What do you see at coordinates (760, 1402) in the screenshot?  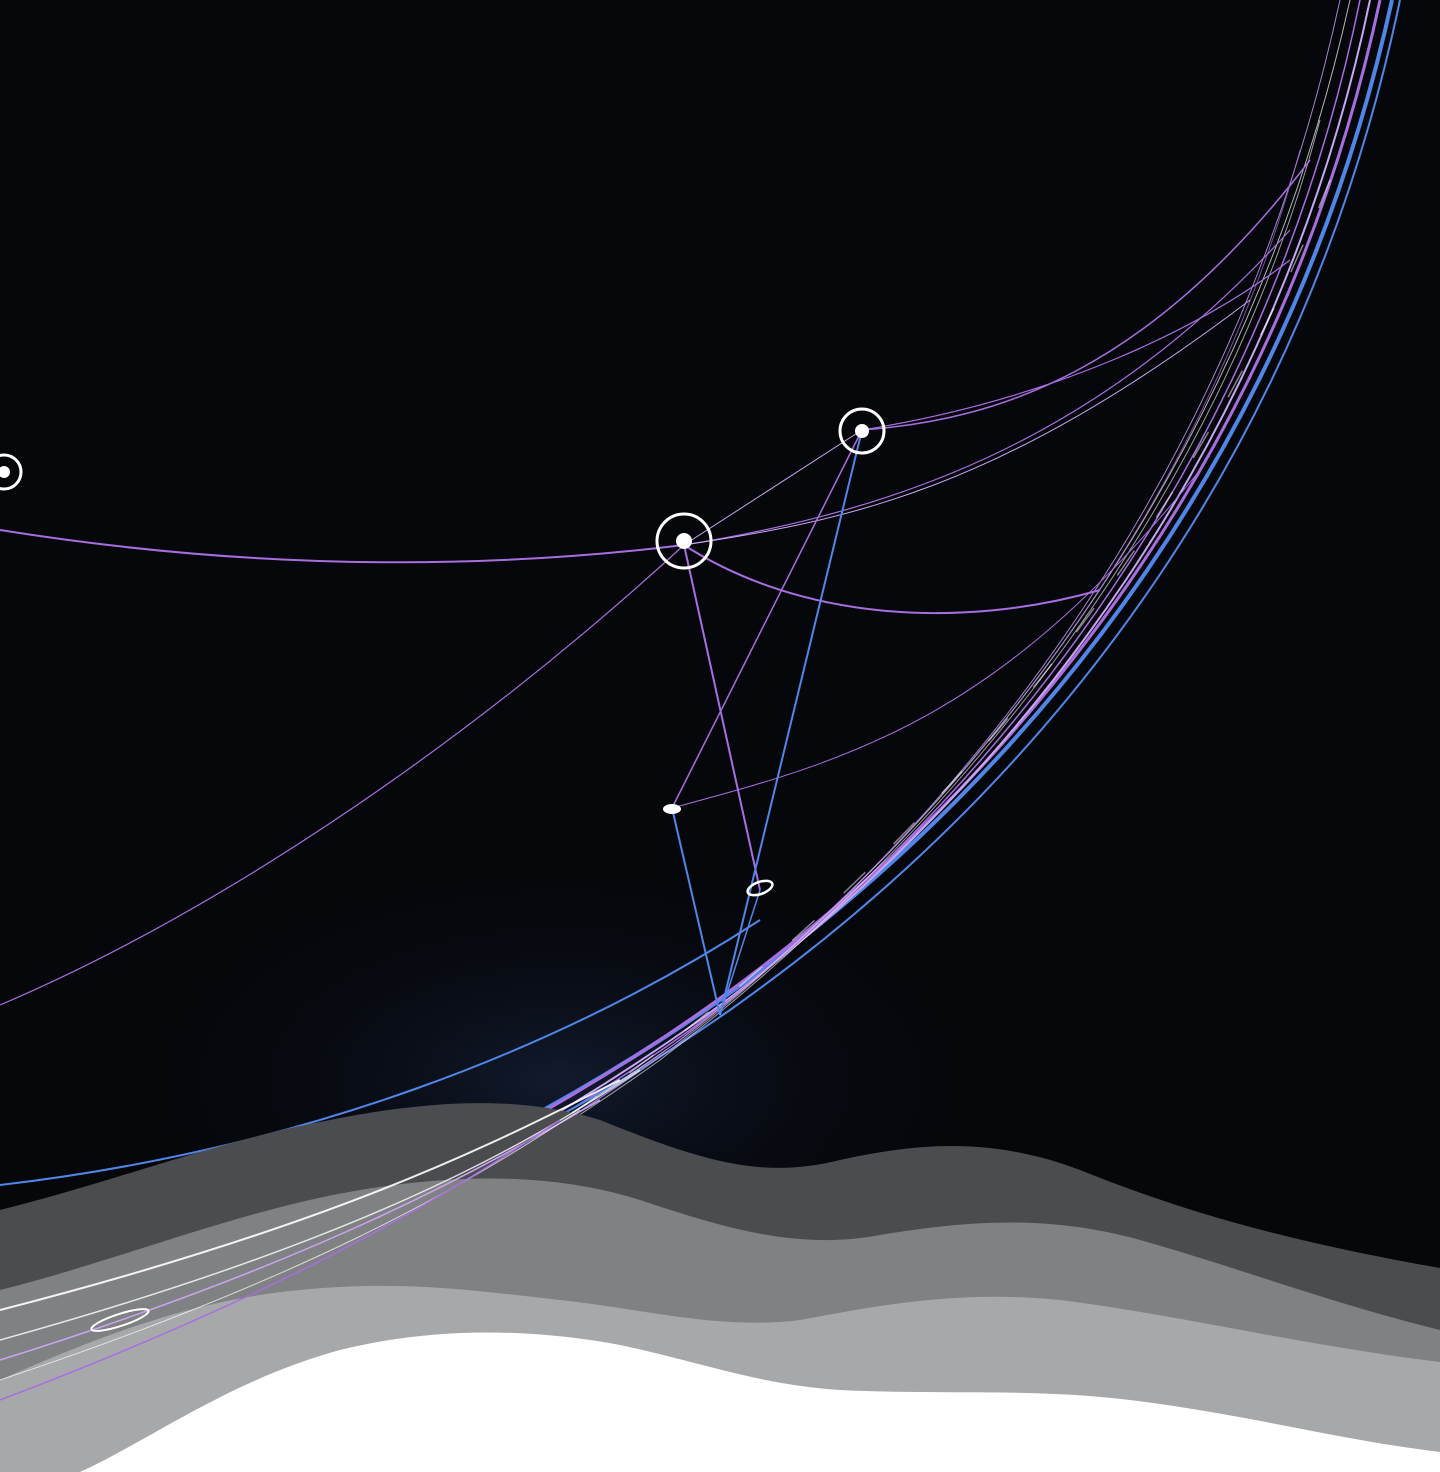 I see `wave-white` at bounding box center [760, 1402].